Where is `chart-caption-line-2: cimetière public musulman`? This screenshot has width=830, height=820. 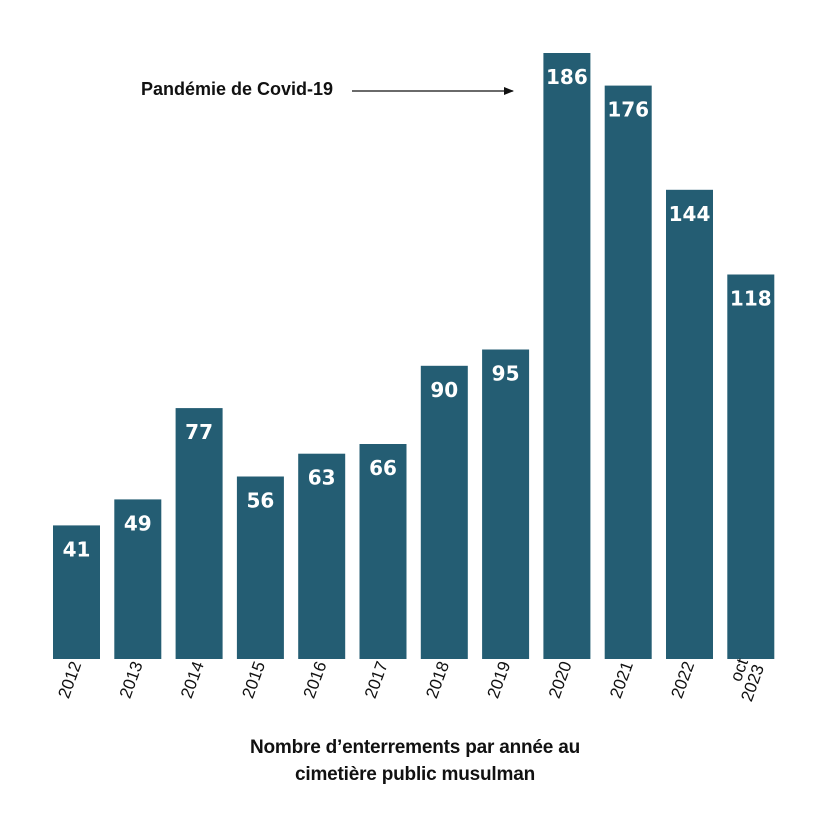 chart-caption-line-2: cimetière public musulman is located at coordinates (415, 774).